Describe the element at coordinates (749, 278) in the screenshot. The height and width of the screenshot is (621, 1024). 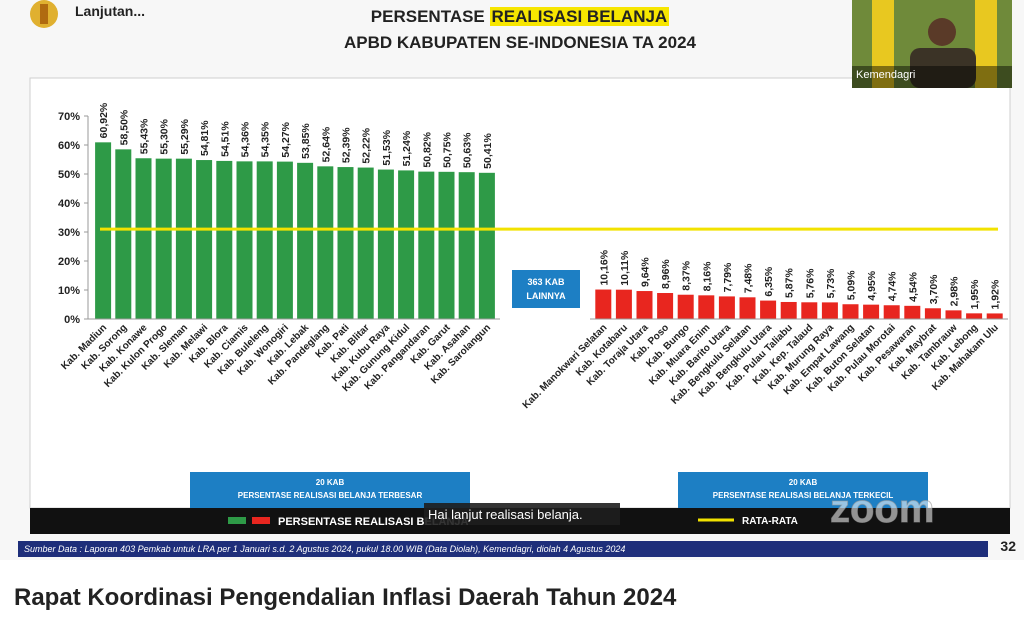
I see `value-label: 7,48%` at that location.